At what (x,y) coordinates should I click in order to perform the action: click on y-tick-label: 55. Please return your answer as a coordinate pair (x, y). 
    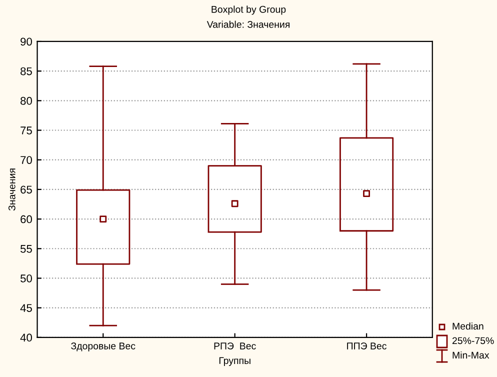
    Looking at the image, I should click on (26, 249).